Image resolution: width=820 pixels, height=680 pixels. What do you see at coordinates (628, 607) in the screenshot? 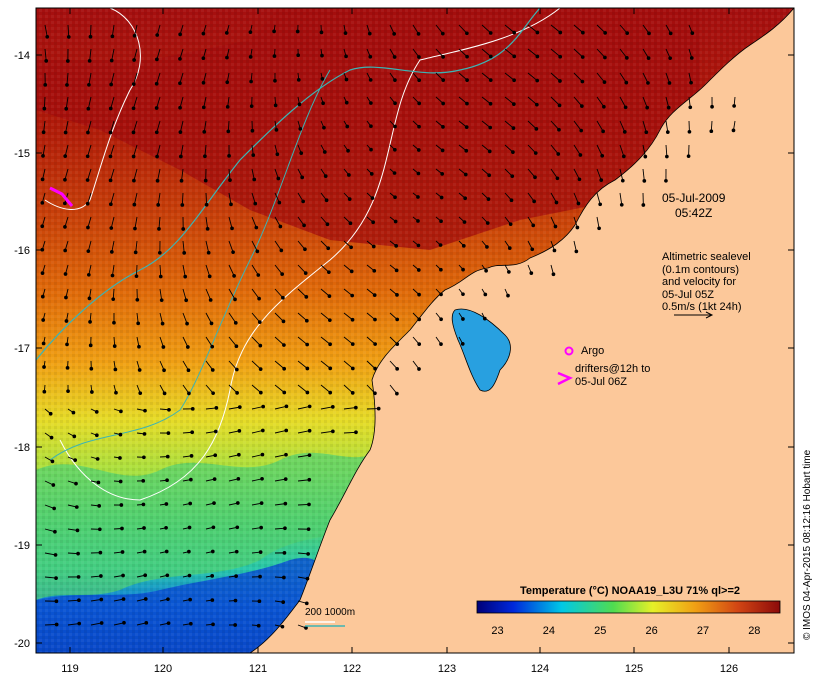
I see `colorbar` at bounding box center [628, 607].